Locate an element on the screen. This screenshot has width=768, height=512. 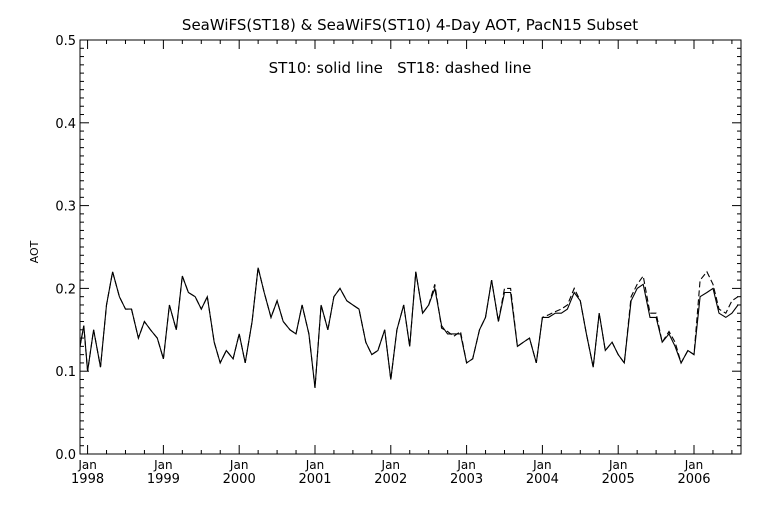
y-tick-label: 0.3 is located at coordinates (65, 207).